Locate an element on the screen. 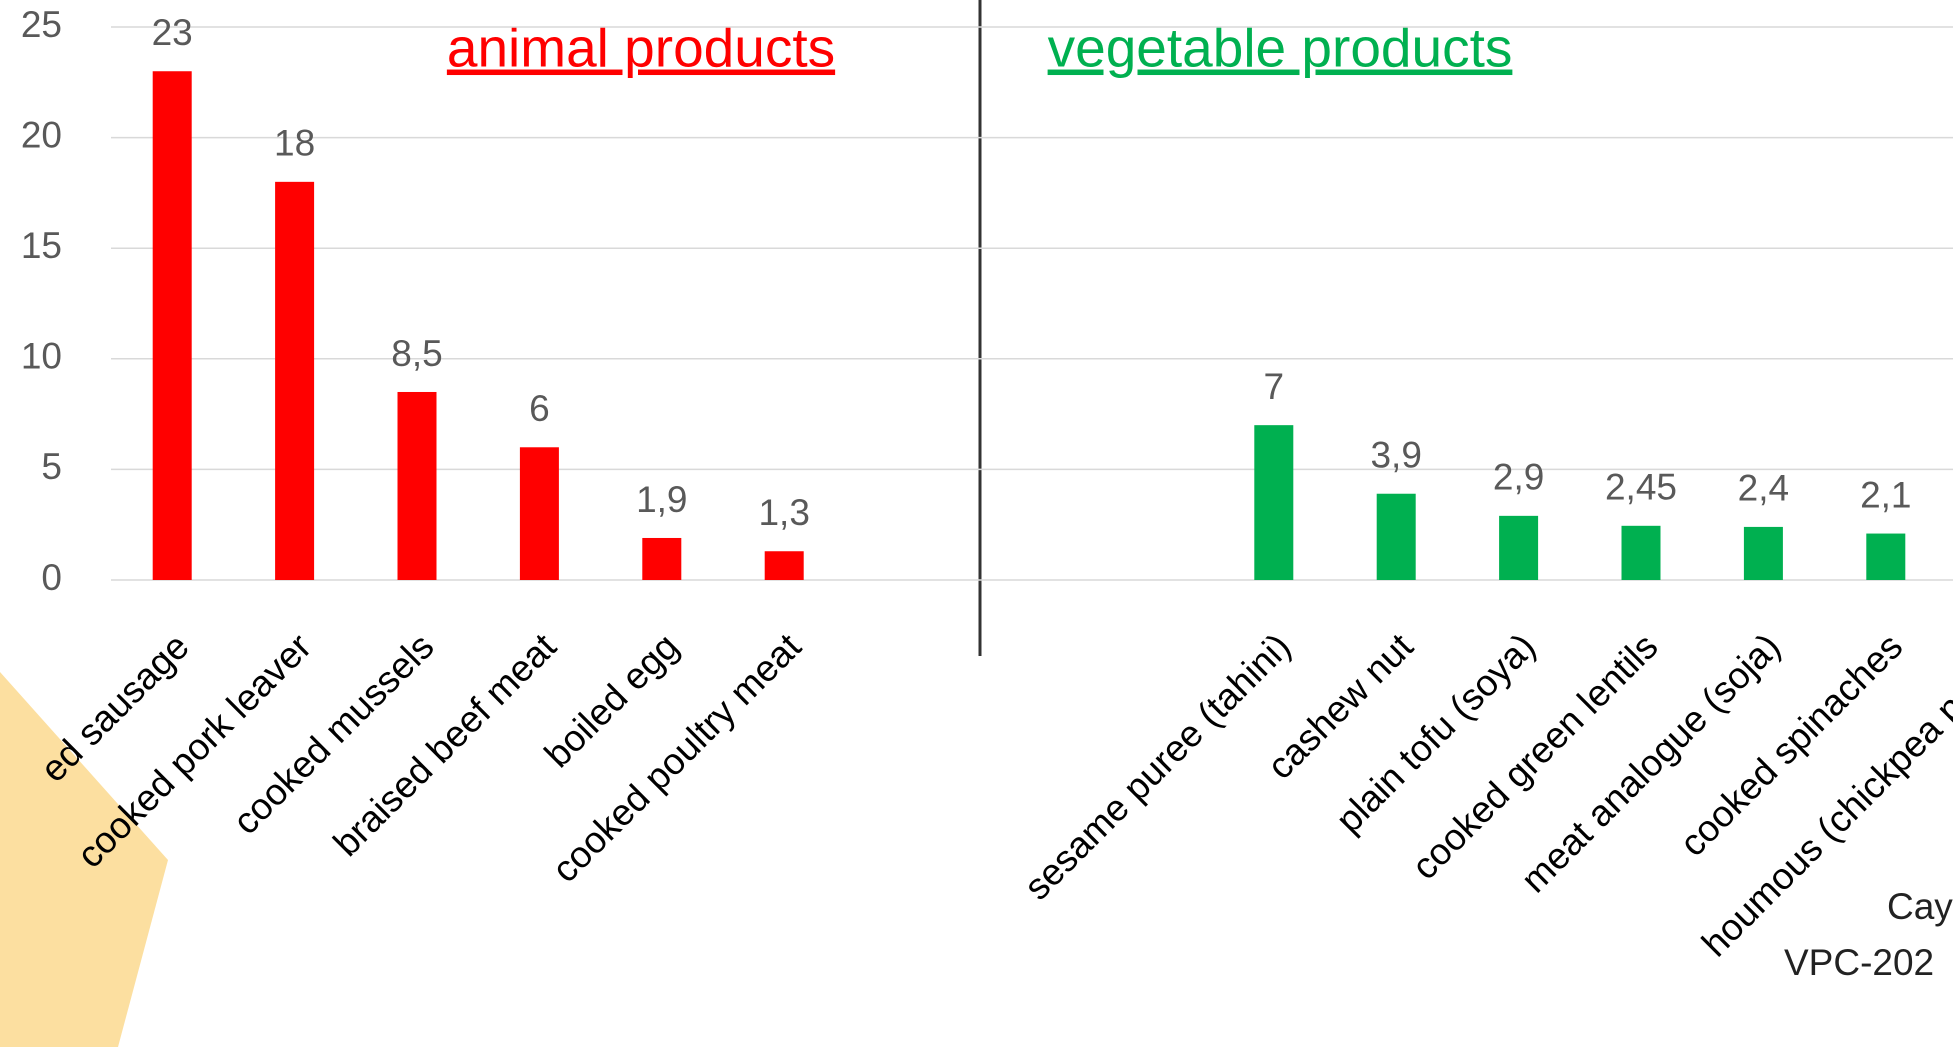  value-label: 7 is located at coordinates (1274, 386).